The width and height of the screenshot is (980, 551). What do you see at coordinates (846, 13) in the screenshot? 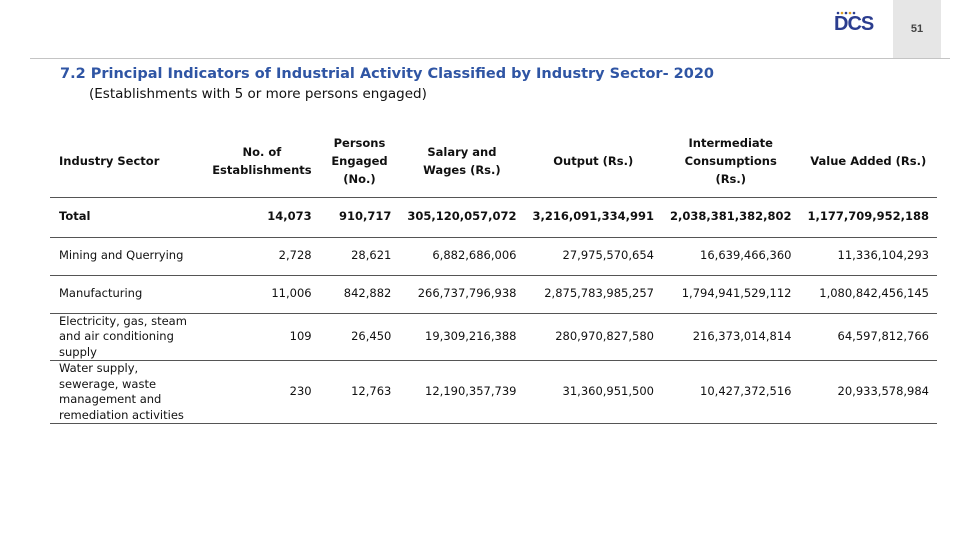
I see `logo-dots-icon` at bounding box center [846, 13].